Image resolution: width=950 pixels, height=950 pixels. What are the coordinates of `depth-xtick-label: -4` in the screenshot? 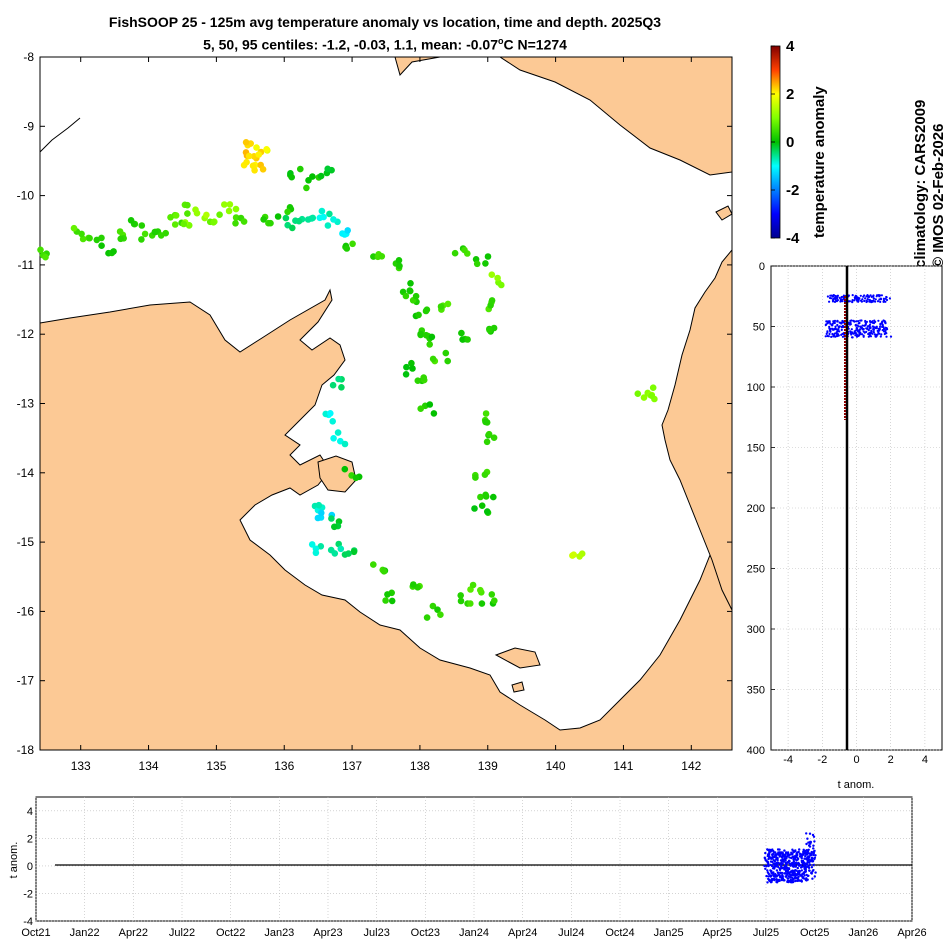 It's located at (788, 760).